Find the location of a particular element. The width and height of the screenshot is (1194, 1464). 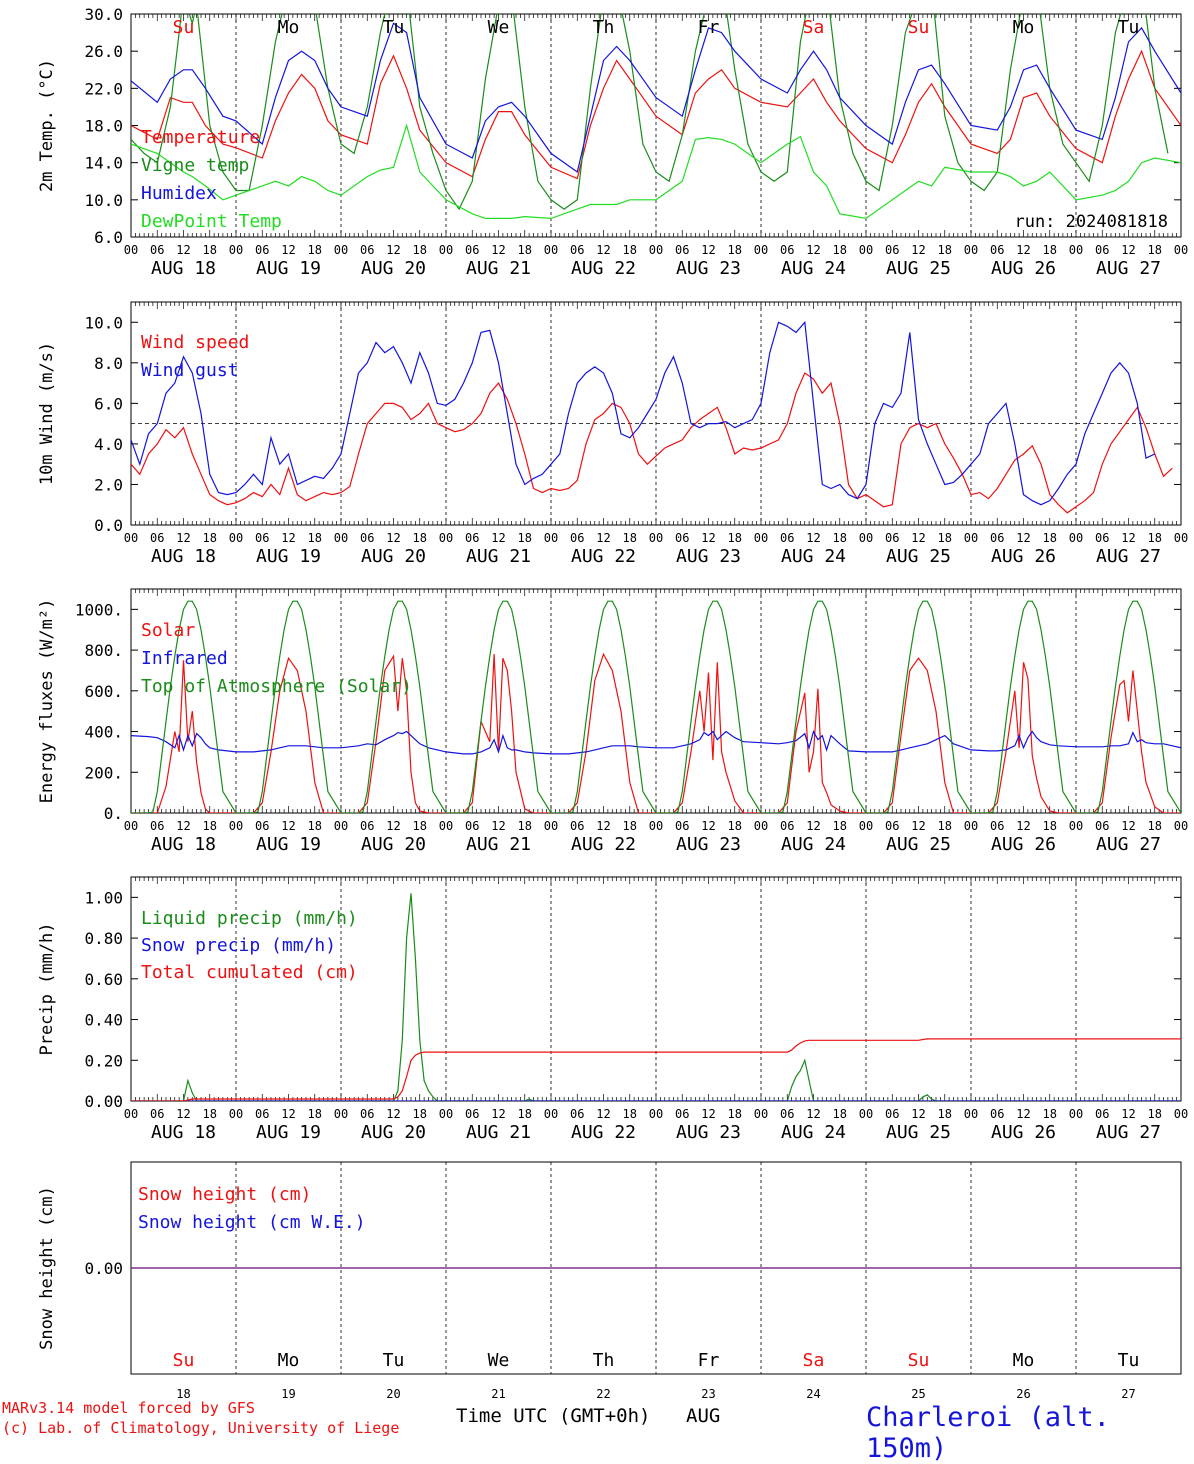

y-tick-label: 0.20 is located at coordinates (103, 1060).